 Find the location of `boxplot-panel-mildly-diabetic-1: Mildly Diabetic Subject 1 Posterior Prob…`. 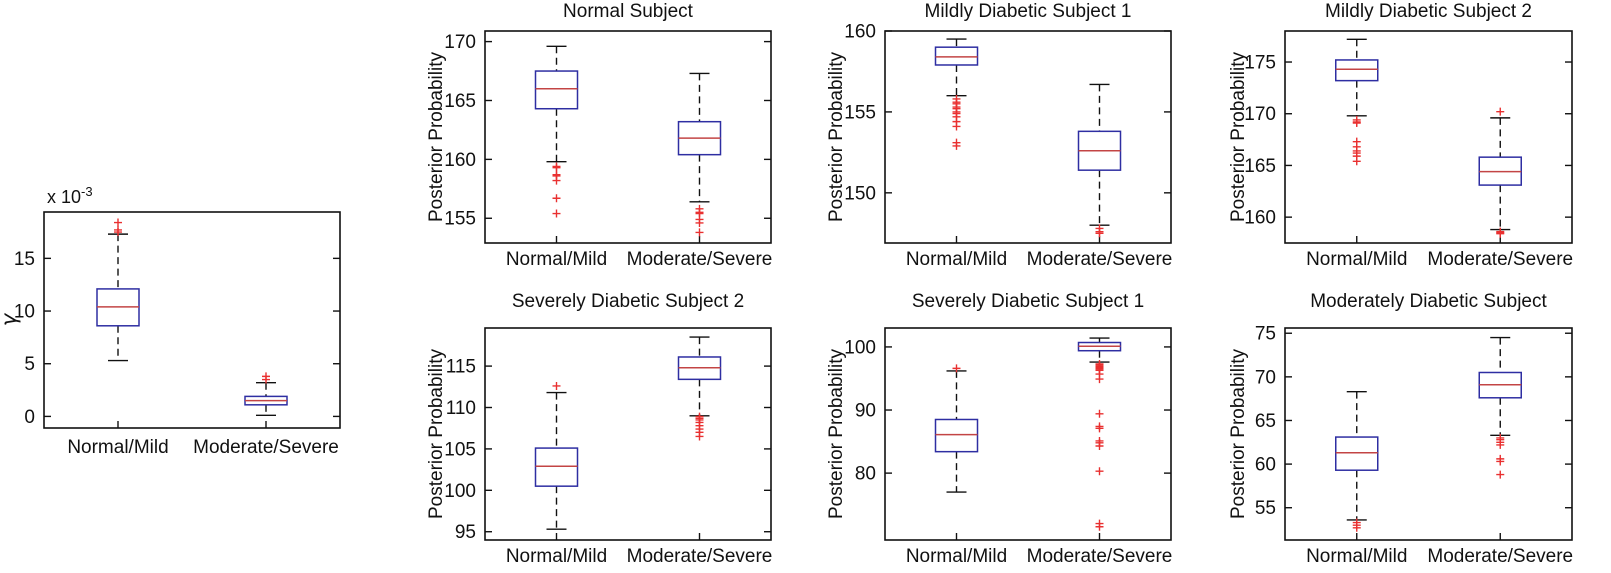

boxplot-panel-mildly-diabetic-1: Mildly Diabetic Subject 1 Posterior Prob… is located at coordinates (990, 141).